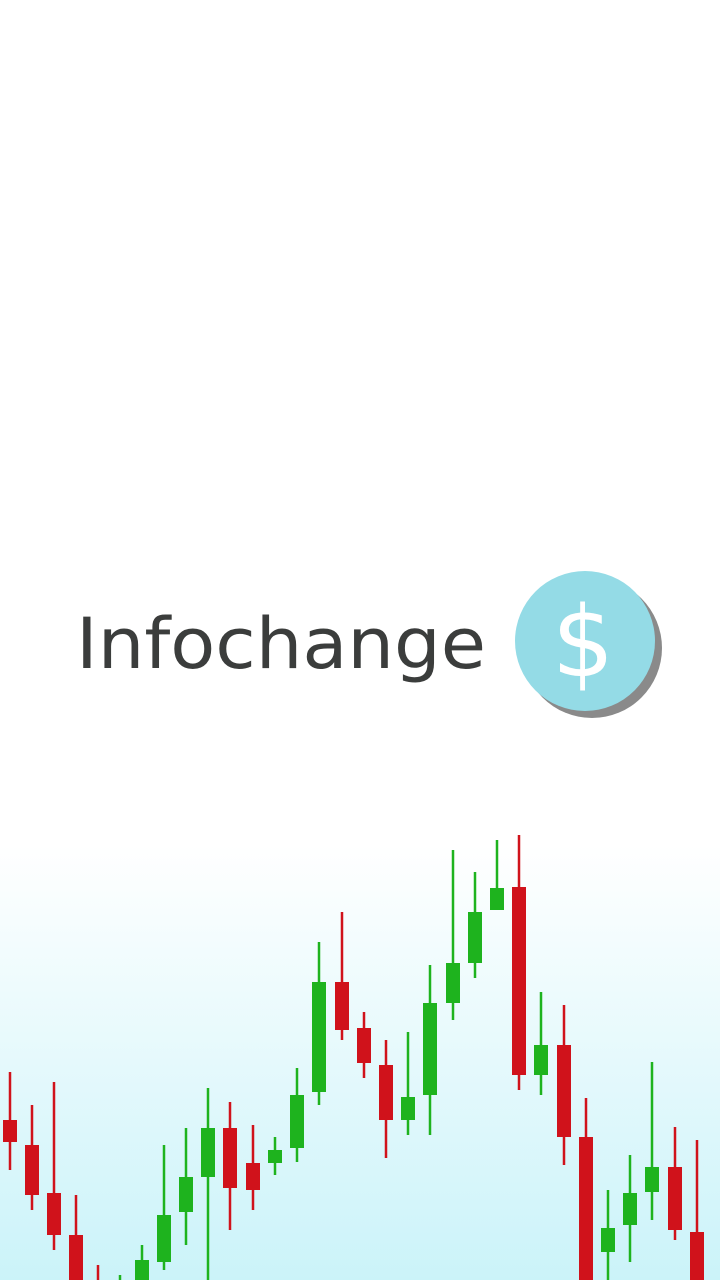 The width and height of the screenshot is (720, 1280). What do you see at coordinates (281, 644) in the screenshot?
I see `app-name: Infochange` at bounding box center [281, 644].